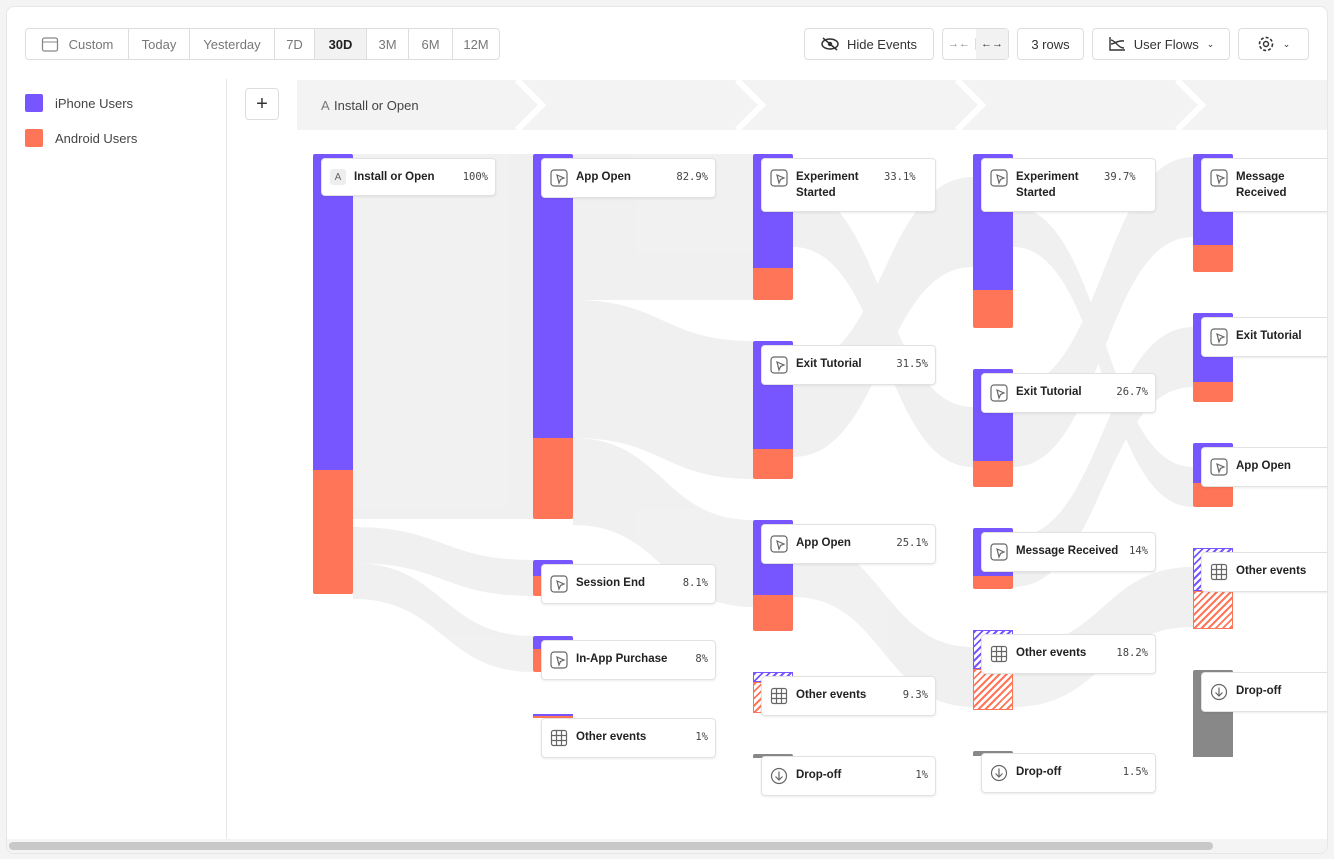 The image size is (1334, 859). I want to click on node-label: Message Received, so click(1261, 185).